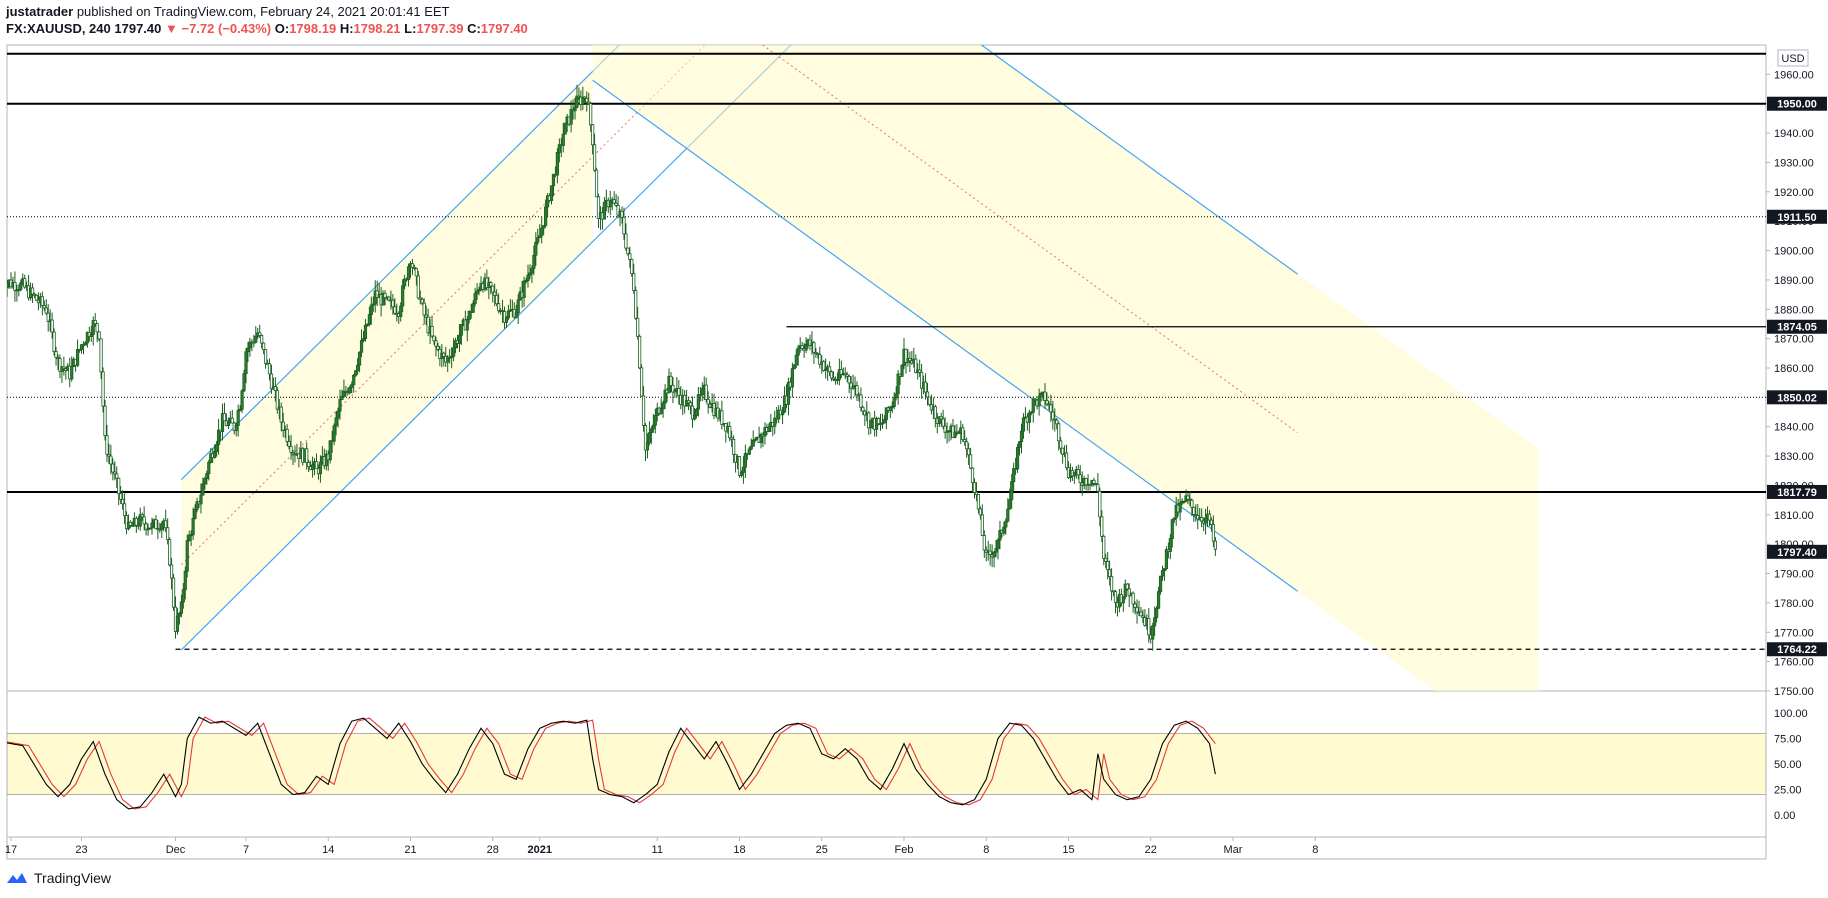  I want to click on price-tick-label: 1960.00, so click(1794, 75).